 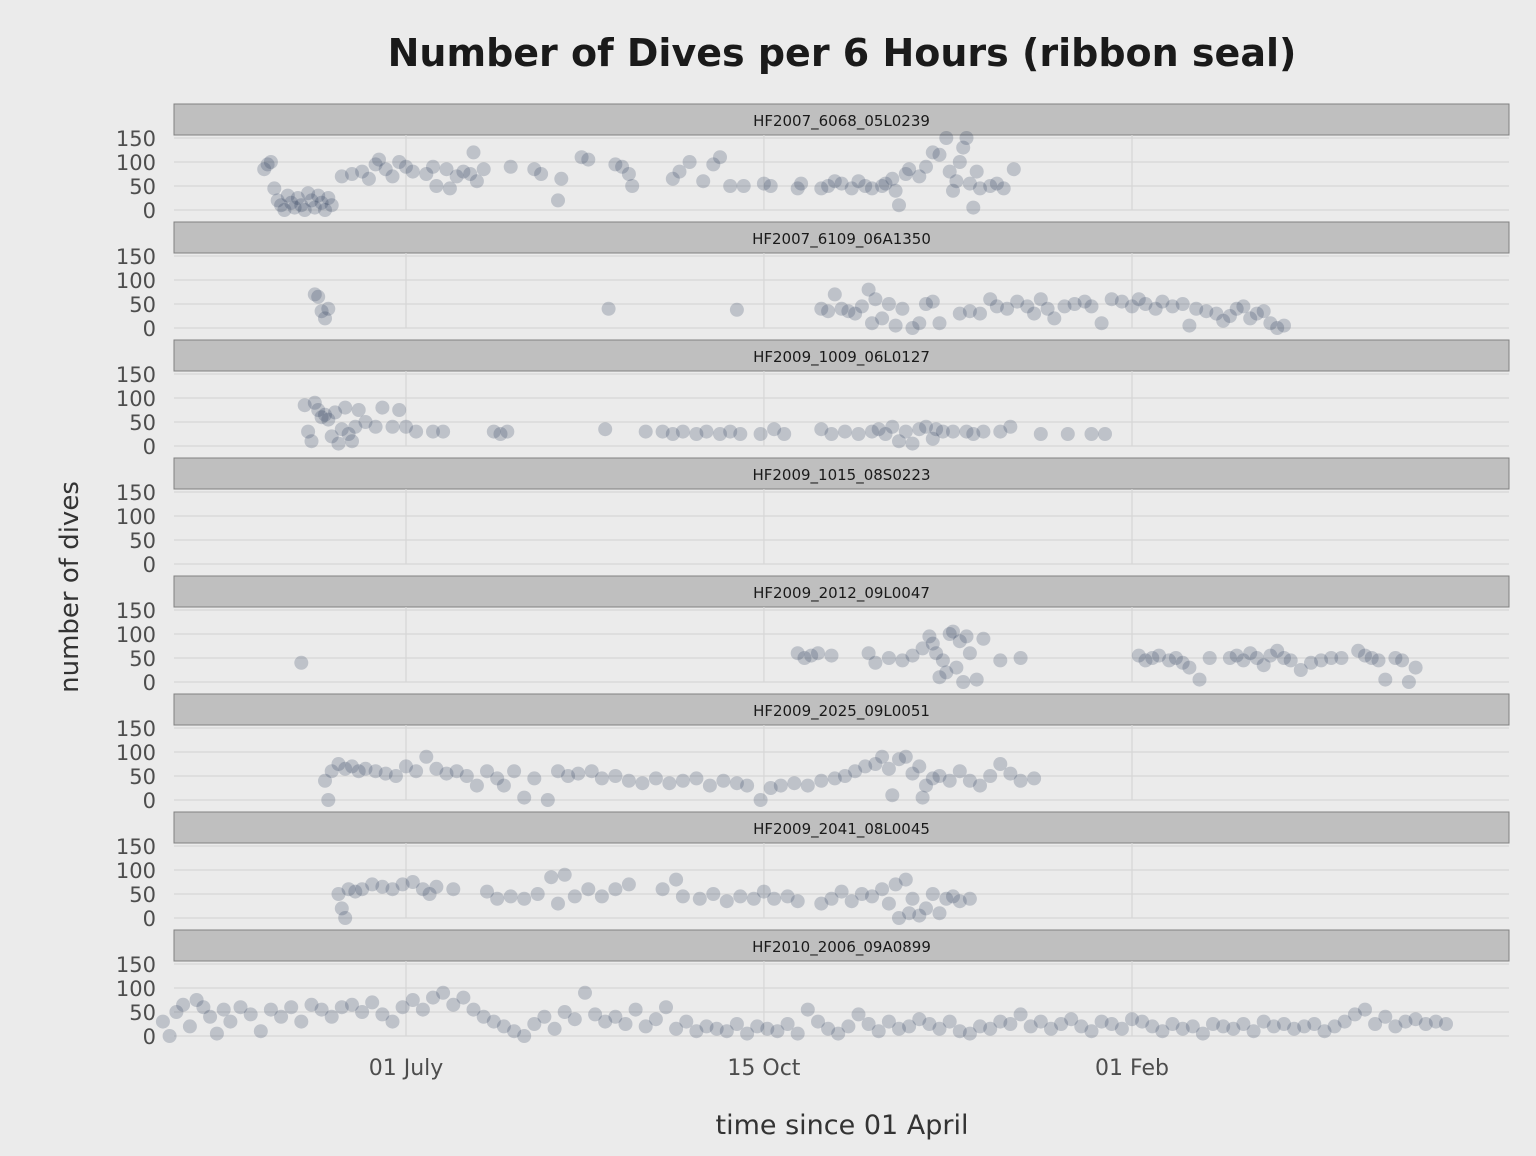 What do you see at coordinates (841, 593) in the screenshot?
I see `facet-strip-label: HF2009_2012_09L0047` at bounding box center [841, 593].